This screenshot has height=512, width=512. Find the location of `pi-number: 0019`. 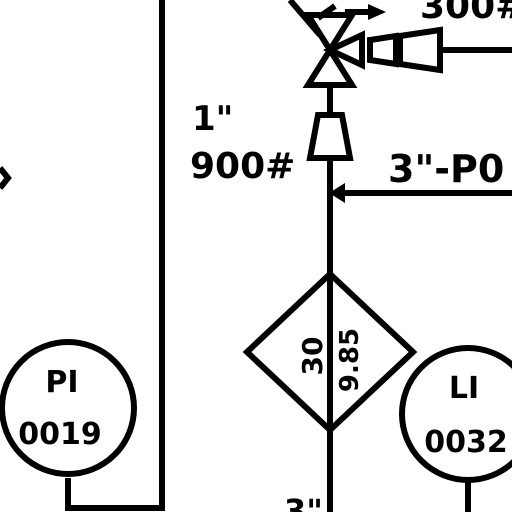

pi-number: 0019 is located at coordinates (60, 434).